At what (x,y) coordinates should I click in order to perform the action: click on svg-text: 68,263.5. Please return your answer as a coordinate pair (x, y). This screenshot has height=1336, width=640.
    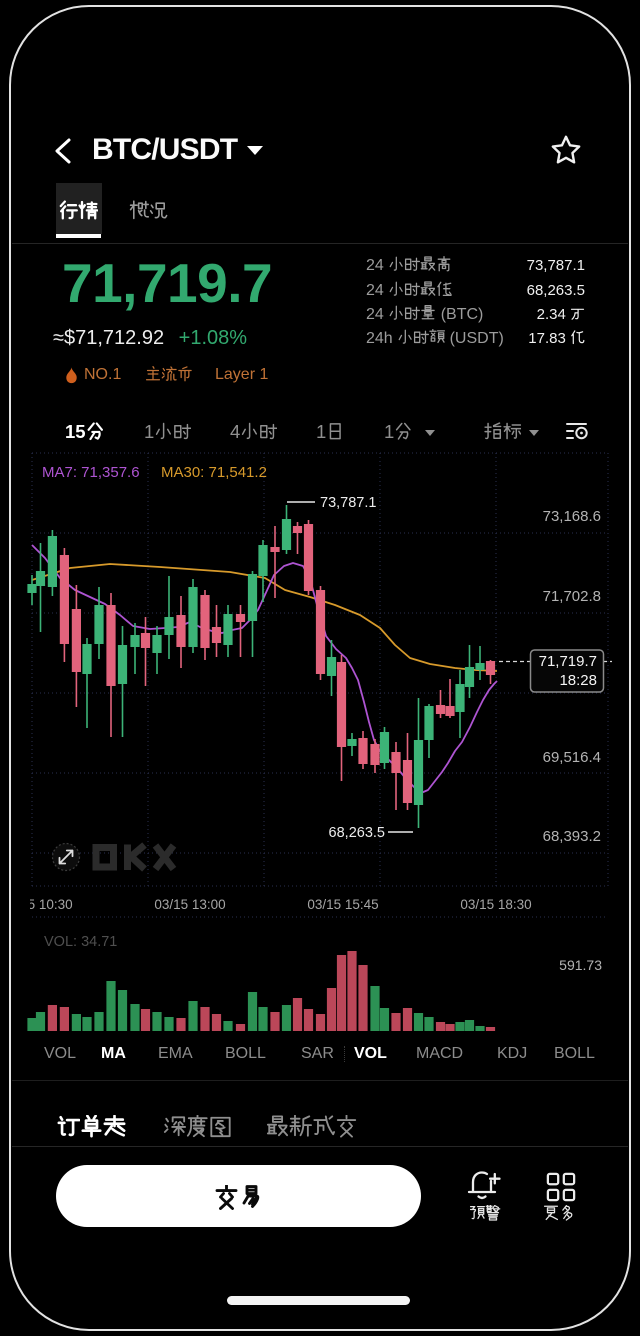
    Looking at the image, I should click on (357, 833).